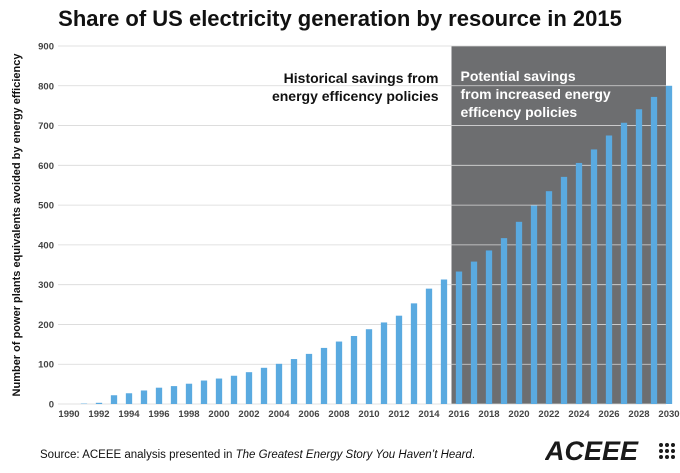  What do you see at coordinates (519, 112) in the screenshot?
I see `potential-annotation-line: efficency policies` at bounding box center [519, 112].